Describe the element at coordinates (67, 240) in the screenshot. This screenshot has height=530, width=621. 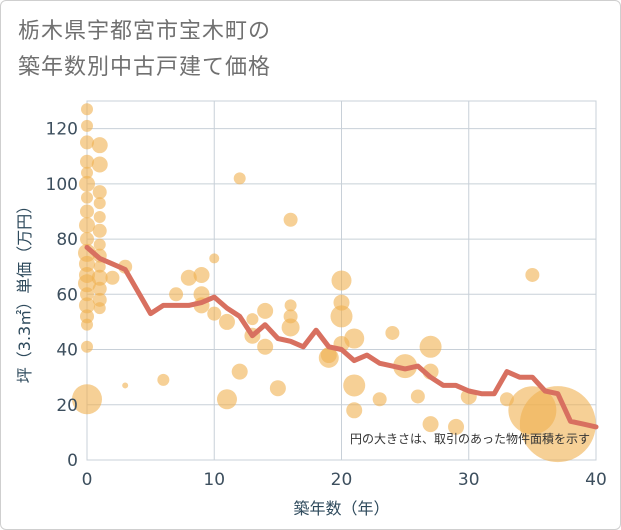
I see `y-tick-label: 80` at that location.